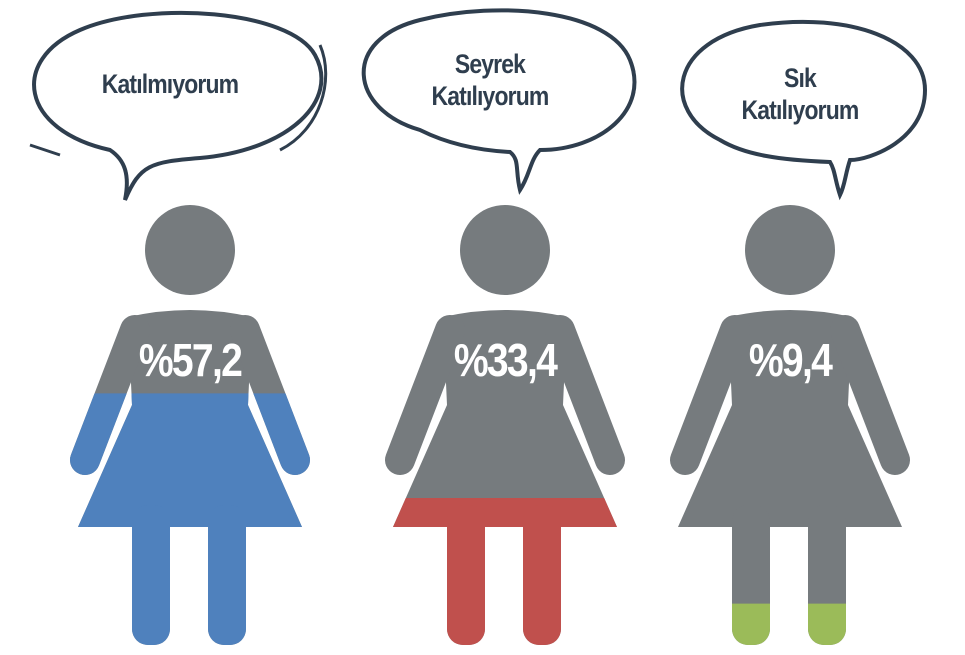  I want to click on dress, so click(190, 460).